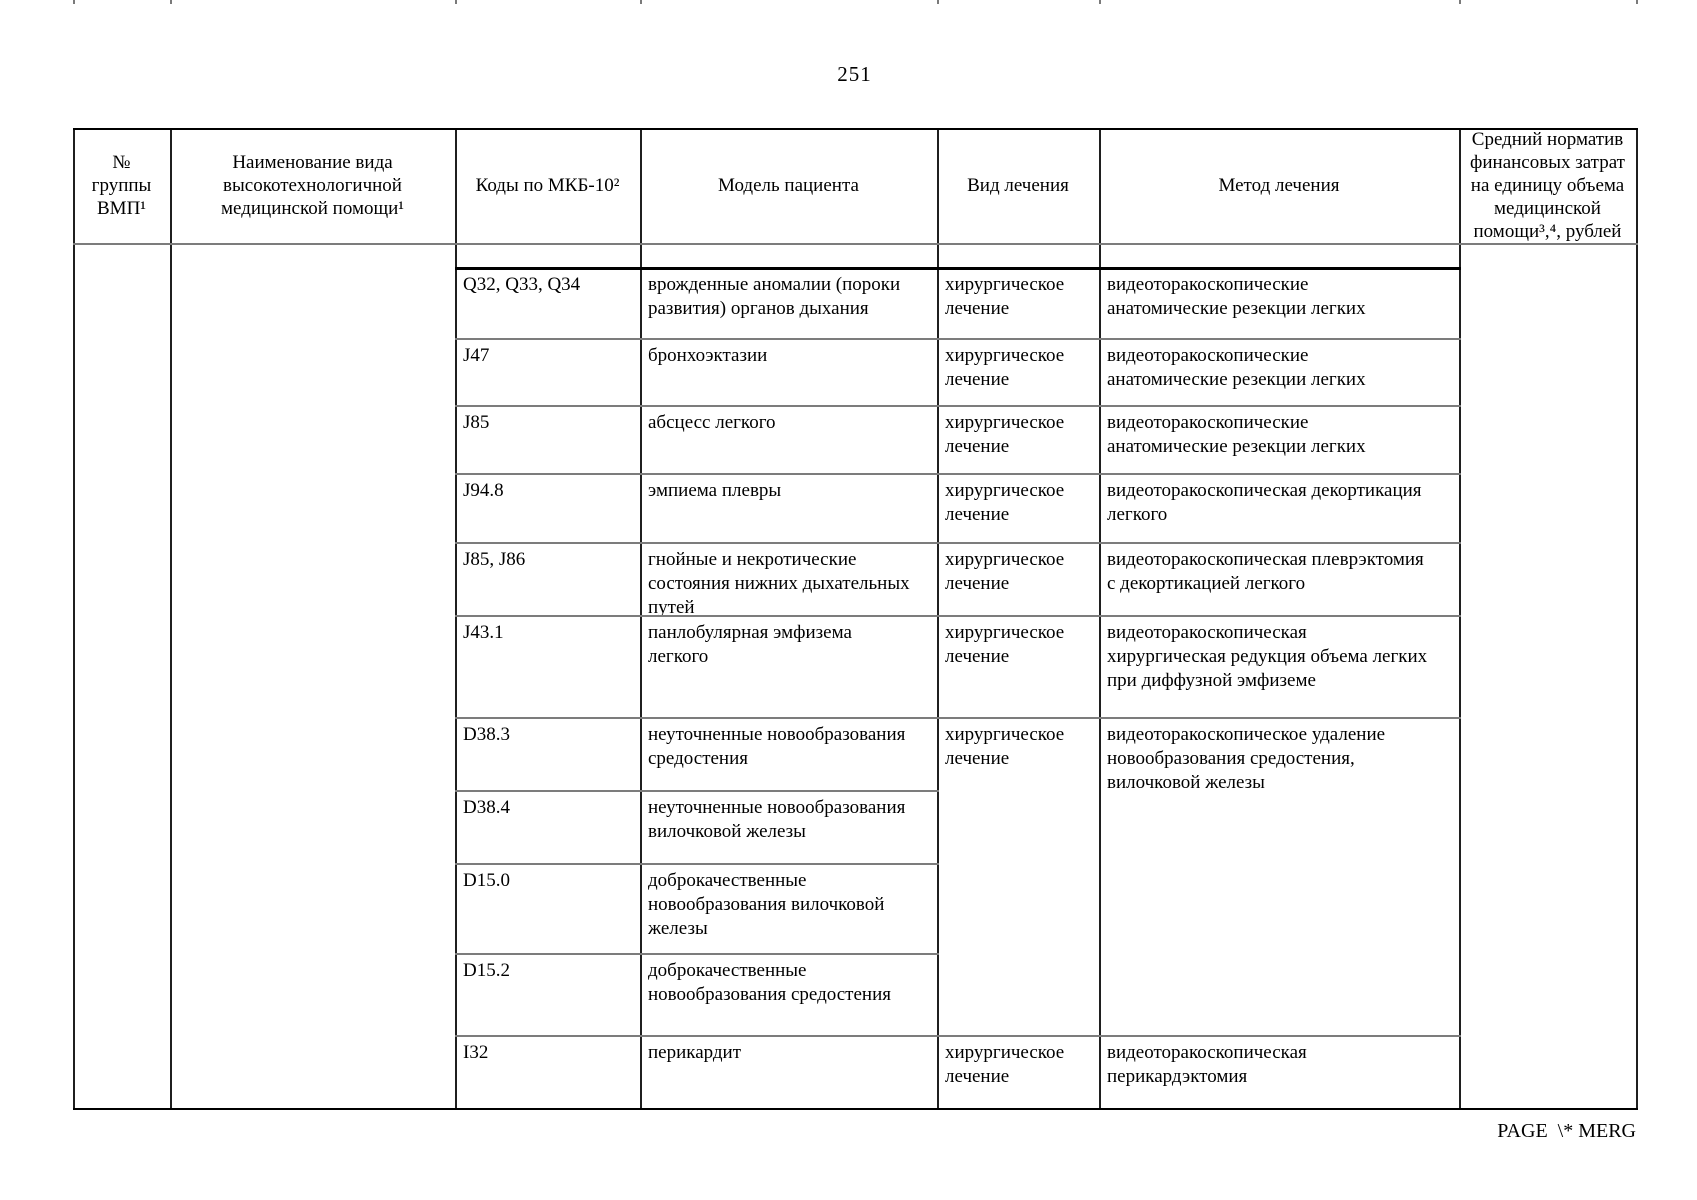 This screenshot has height=1200, width=1697. I want to click on cell-patient-model: панлобулярная эмфизема легкого, so click(750, 644).